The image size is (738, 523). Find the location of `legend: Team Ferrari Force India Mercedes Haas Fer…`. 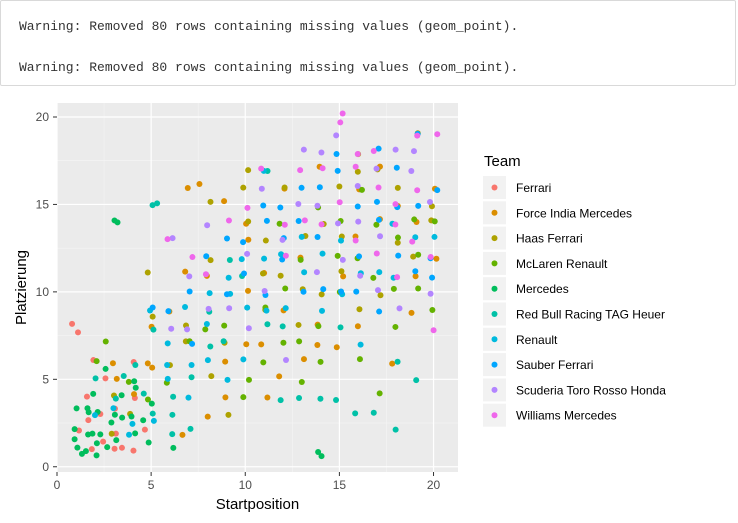

legend: Team Ferrari Force India Mercedes Haas Fer… is located at coordinates (574, 290).